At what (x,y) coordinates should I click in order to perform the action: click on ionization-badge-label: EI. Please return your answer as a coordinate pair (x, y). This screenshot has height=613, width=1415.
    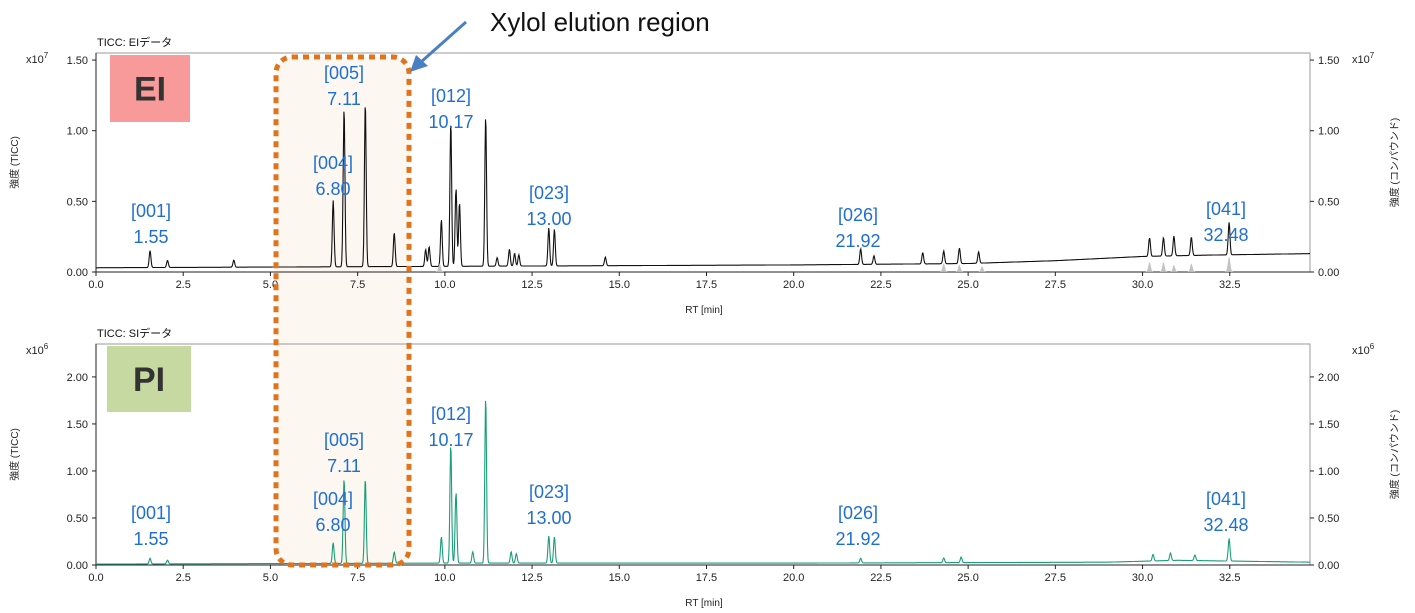
    Looking at the image, I should click on (150, 90).